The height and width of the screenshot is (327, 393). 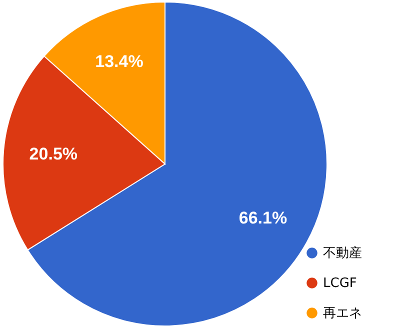 I want to click on data-label: 13.4%, so click(x=119, y=61).